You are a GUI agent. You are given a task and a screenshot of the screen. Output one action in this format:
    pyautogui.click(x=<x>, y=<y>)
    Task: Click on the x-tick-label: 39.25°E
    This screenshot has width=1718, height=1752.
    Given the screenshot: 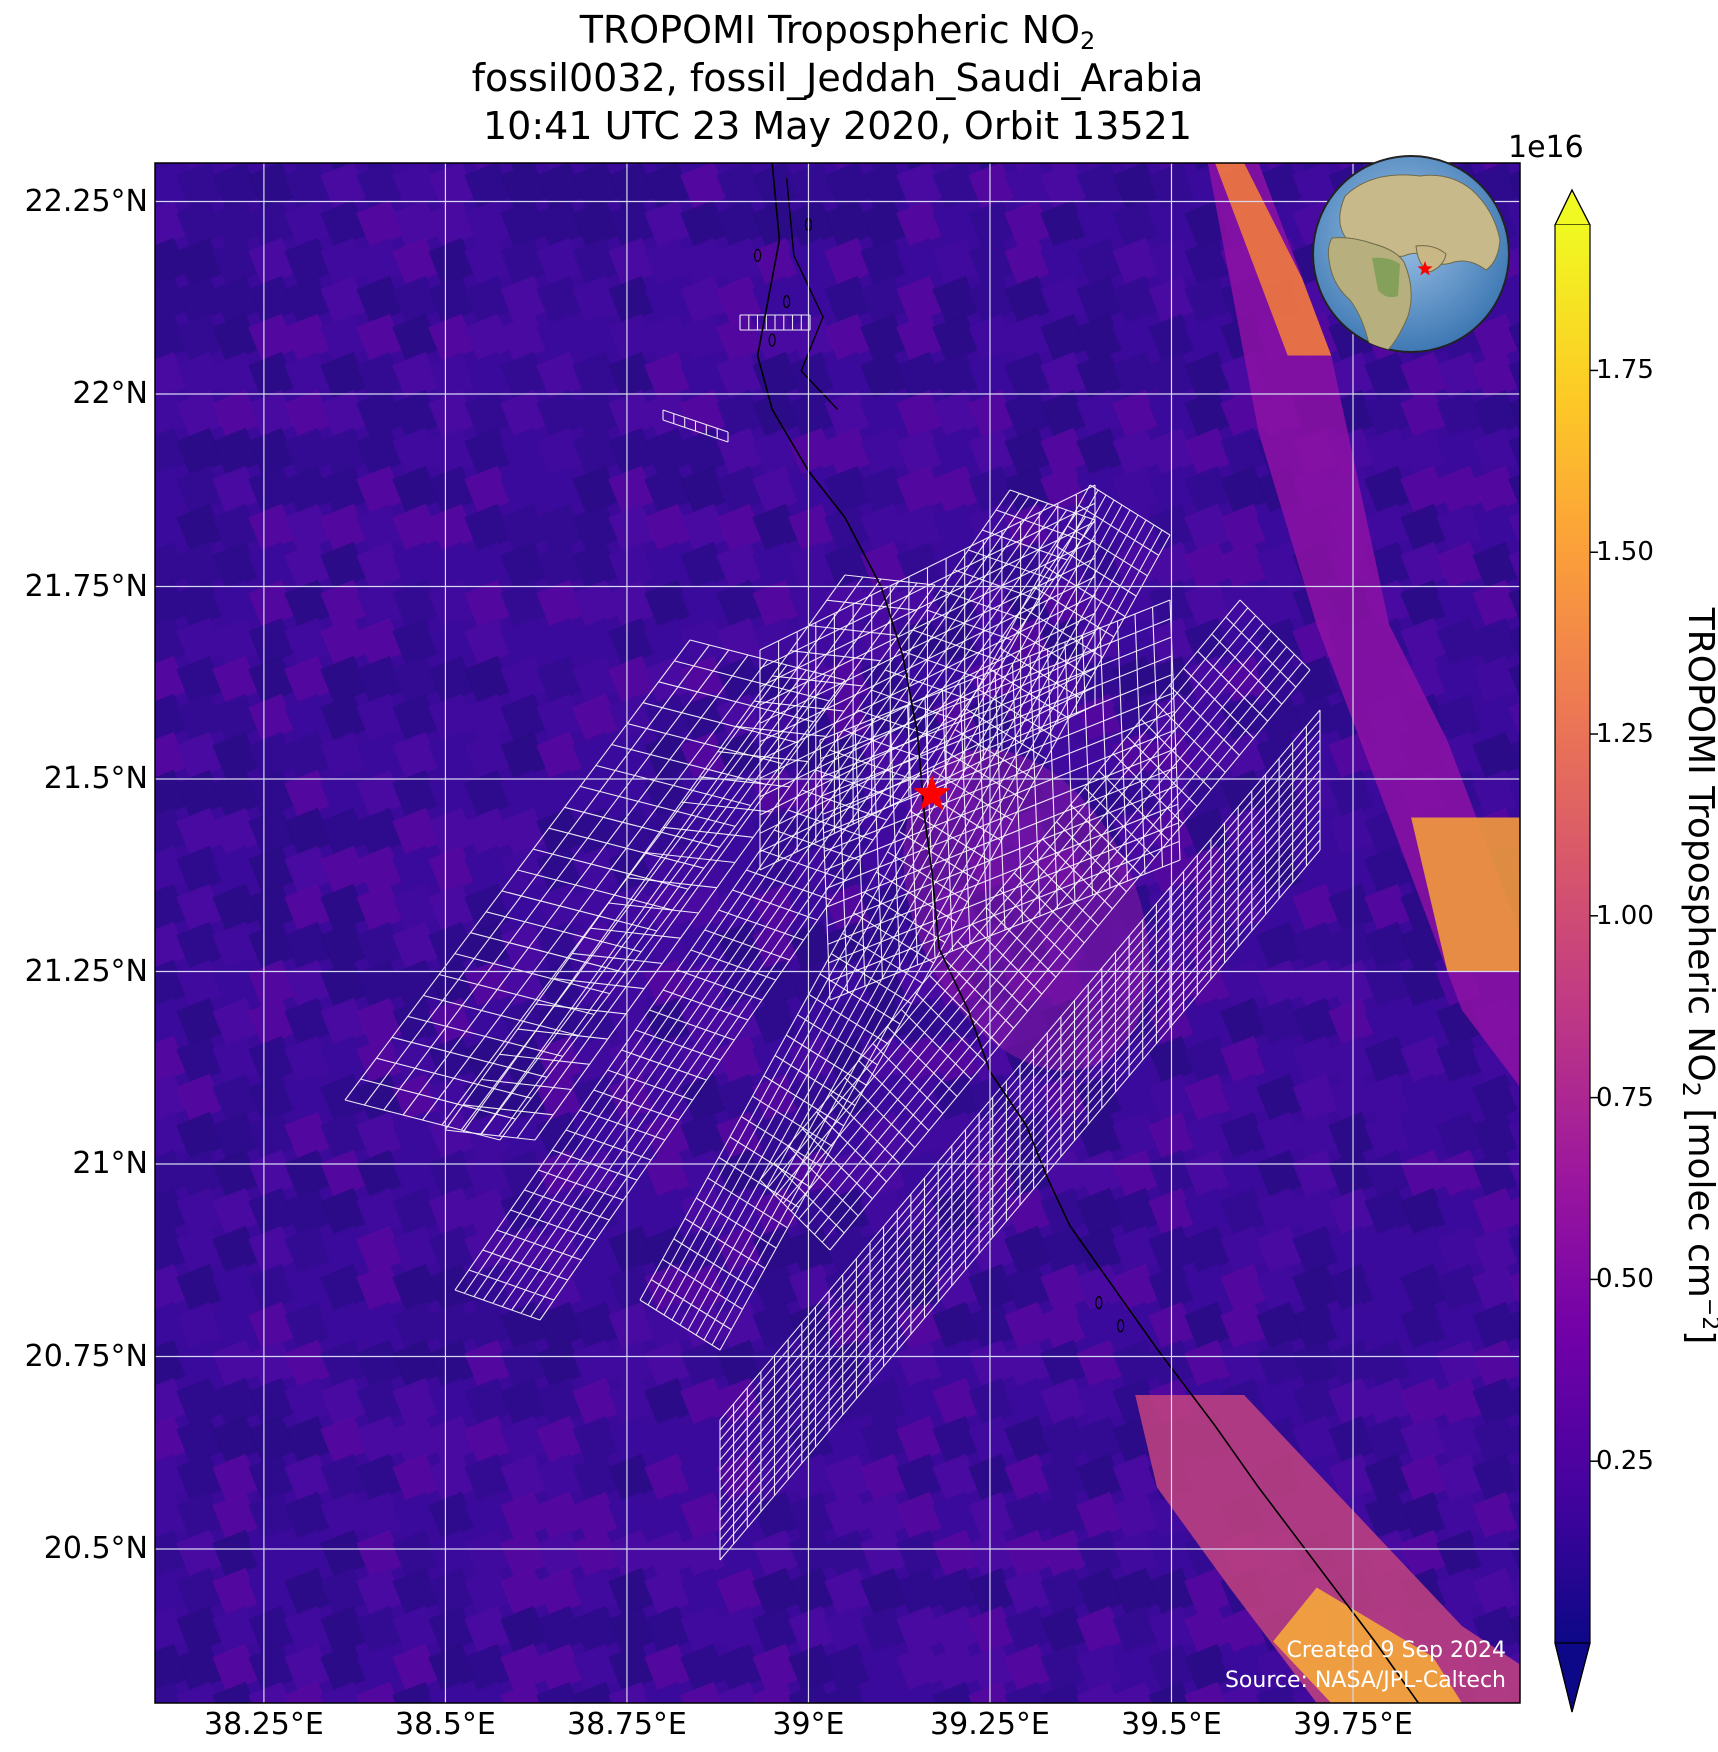 What is the action you would take?
    pyautogui.click(x=990, y=1724)
    